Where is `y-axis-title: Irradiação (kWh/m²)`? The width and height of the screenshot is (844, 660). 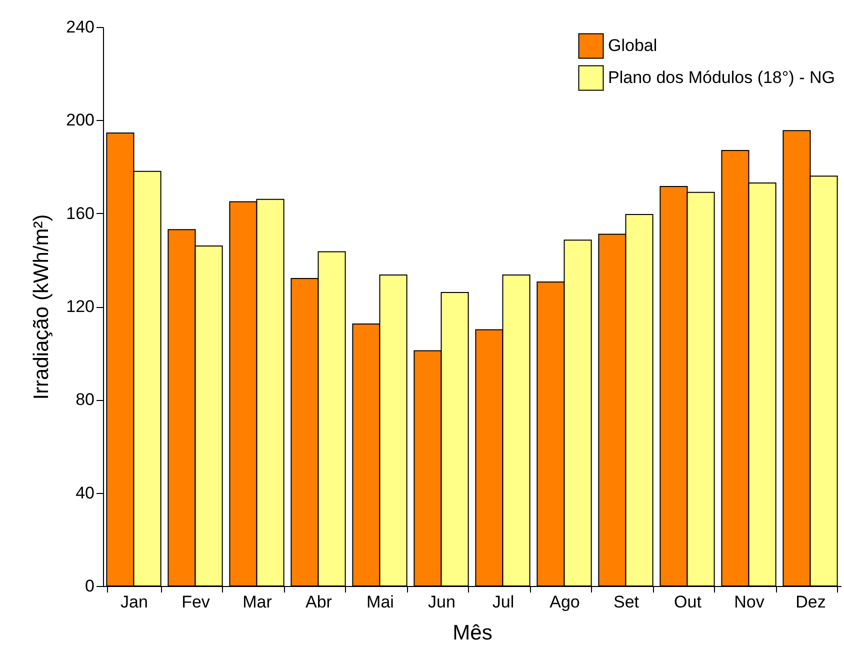
y-axis-title: Irradiação (kWh/m²) is located at coordinates (42, 307).